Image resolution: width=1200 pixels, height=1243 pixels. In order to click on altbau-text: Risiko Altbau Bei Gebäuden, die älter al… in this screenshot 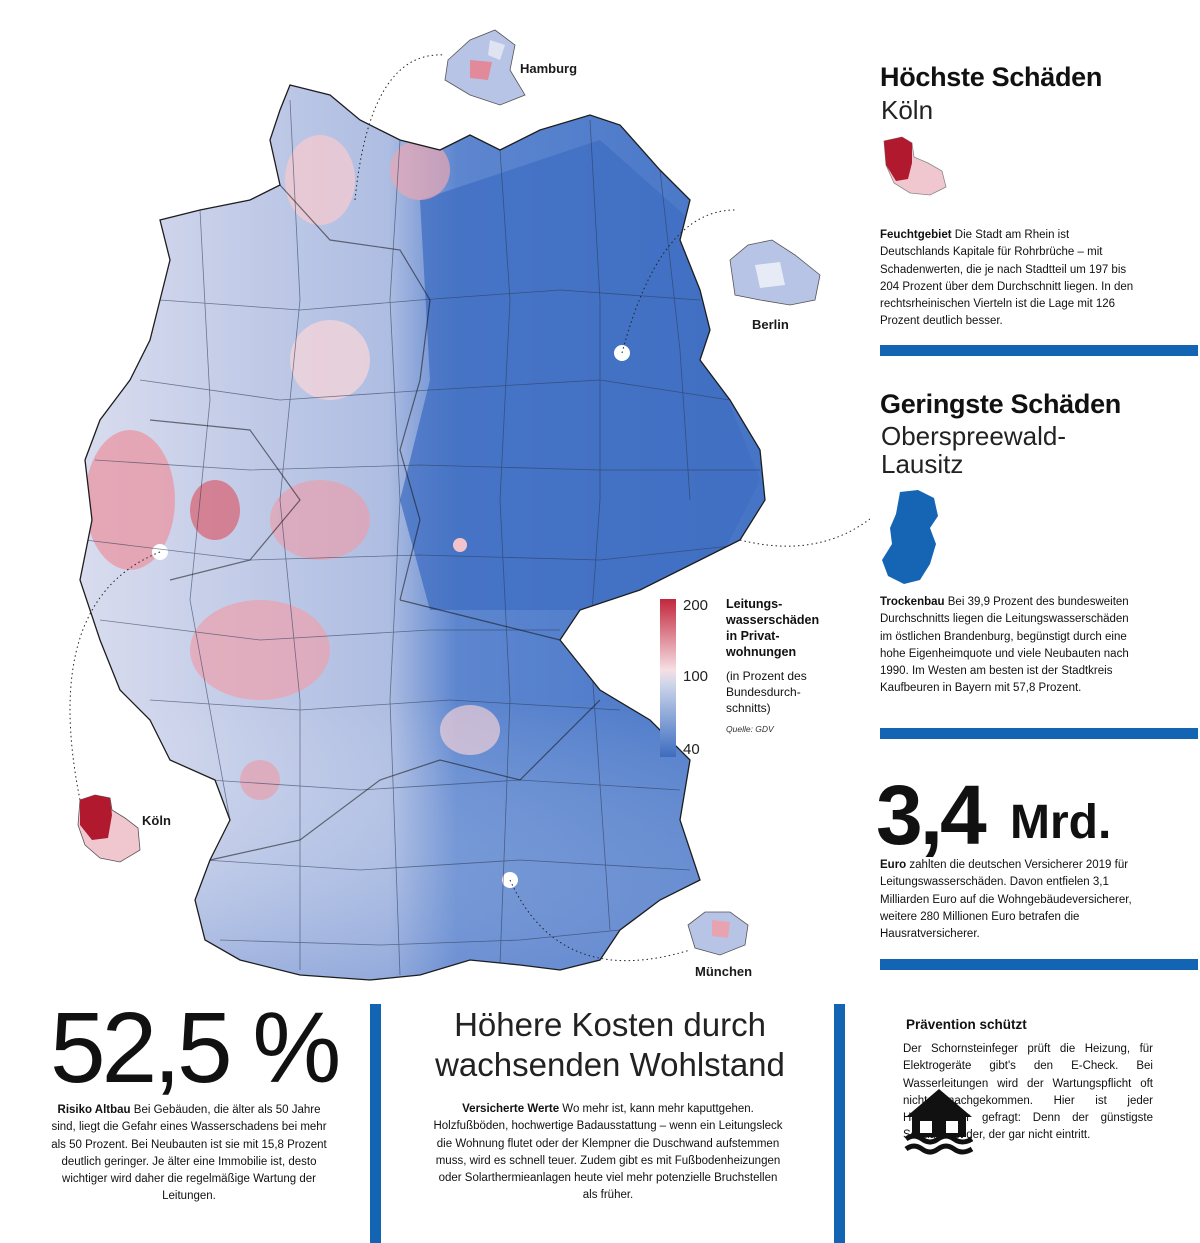, I will do `click(189, 1154)`.